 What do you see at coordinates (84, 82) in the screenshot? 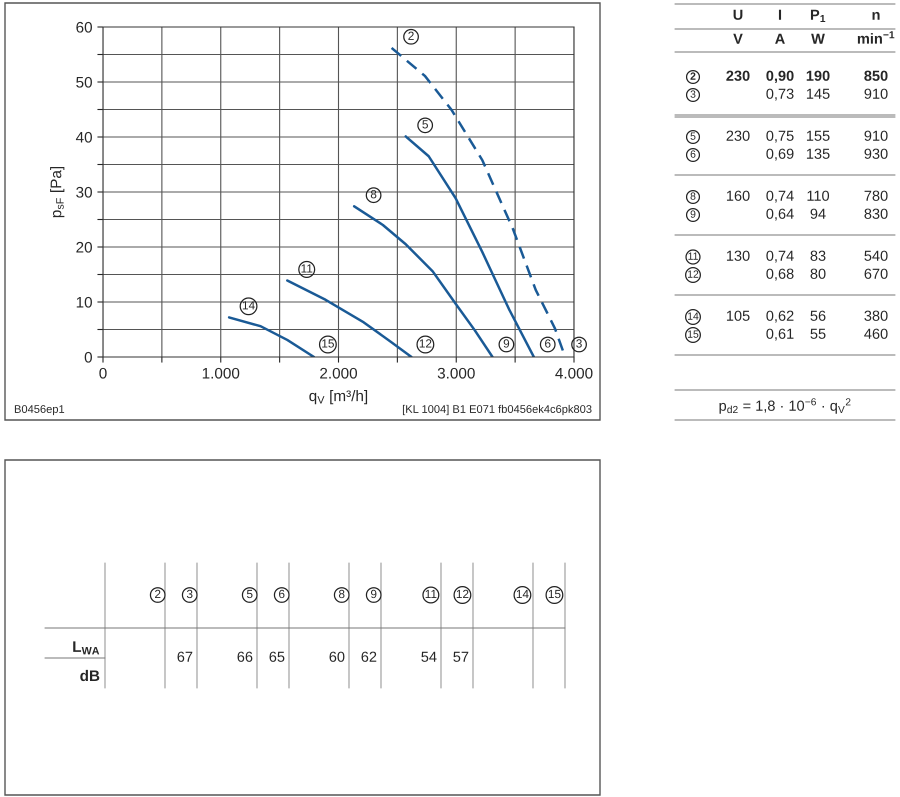
I see `y-tick-label: 50` at bounding box center [84, 82].